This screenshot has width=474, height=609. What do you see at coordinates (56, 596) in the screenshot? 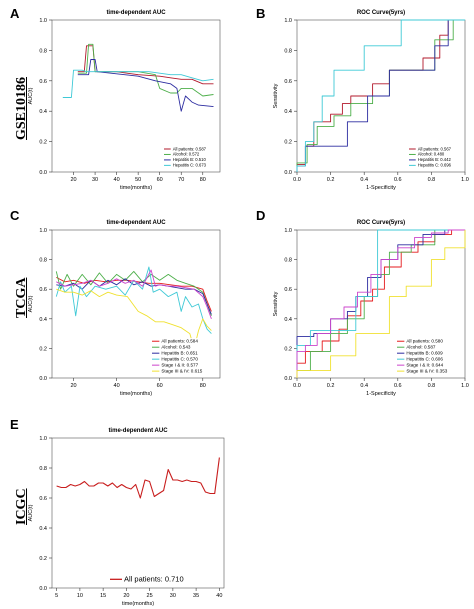
I see `x-tick-label: 5` at bounding box center [56, 596].